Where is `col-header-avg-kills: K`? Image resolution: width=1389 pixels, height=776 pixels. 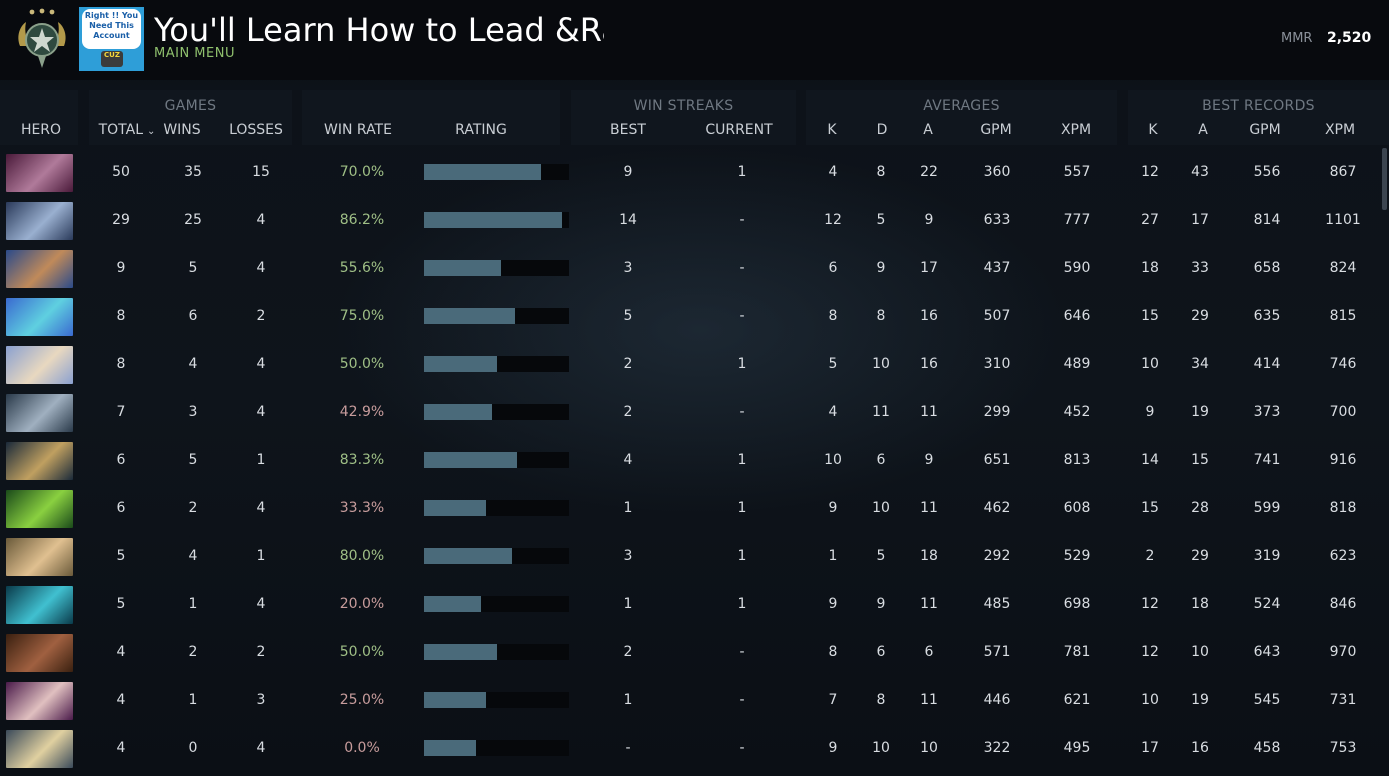 col-header-avg-kills: K is located at coordinates (832, 130).